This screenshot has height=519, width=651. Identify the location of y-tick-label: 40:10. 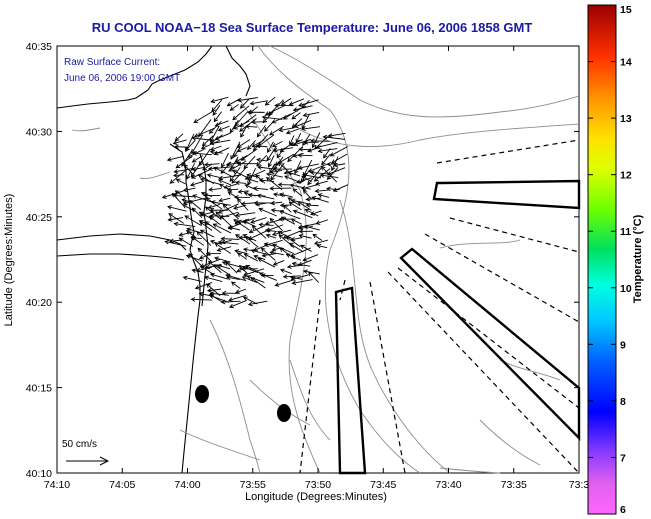
(39, 474).